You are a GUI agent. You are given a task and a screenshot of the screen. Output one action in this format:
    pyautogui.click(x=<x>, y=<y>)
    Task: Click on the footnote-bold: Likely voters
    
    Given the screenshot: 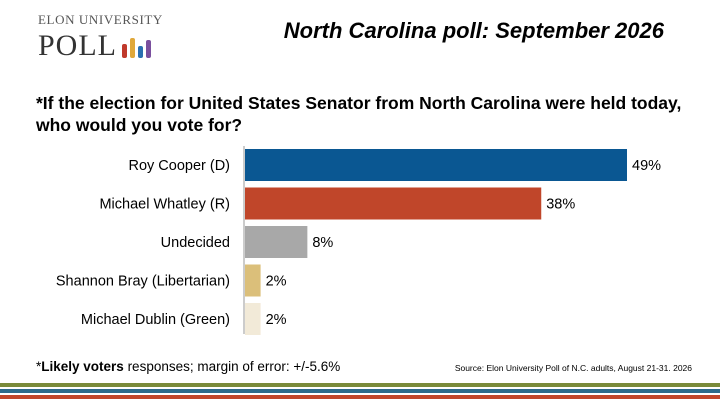 What is the action you would take?
    pyautogui.click(x=82, y=366)
    